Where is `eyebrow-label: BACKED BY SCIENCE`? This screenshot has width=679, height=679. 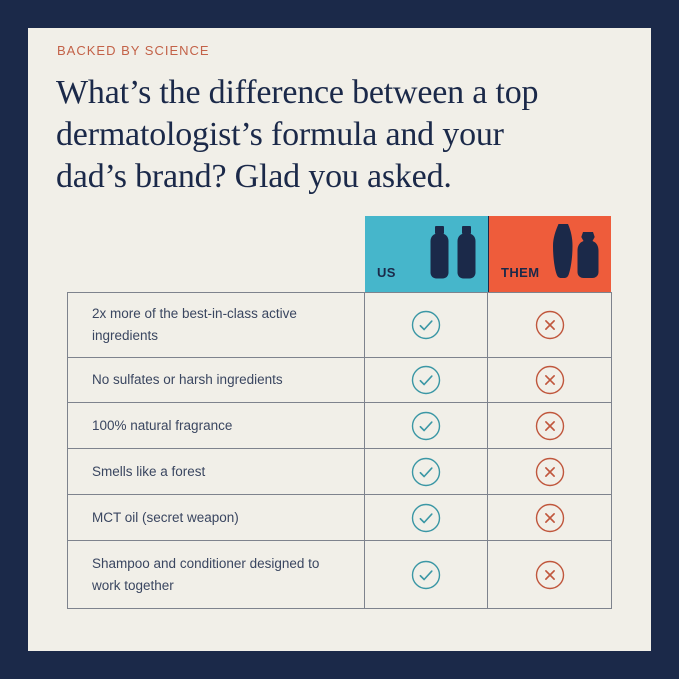 eyebrow-label: BACKED BY SCIENCE is located at coordinates (133, 50).